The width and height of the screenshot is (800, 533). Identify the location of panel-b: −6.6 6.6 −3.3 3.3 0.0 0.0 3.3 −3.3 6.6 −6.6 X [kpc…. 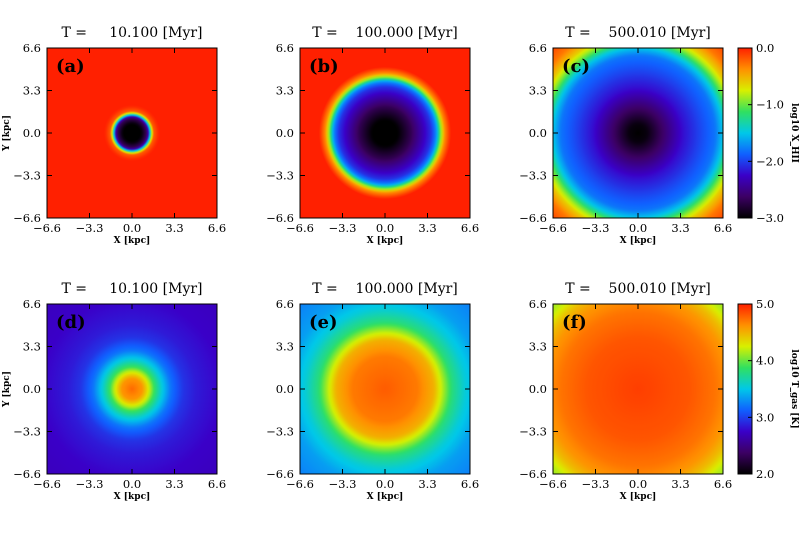
(372, 135).